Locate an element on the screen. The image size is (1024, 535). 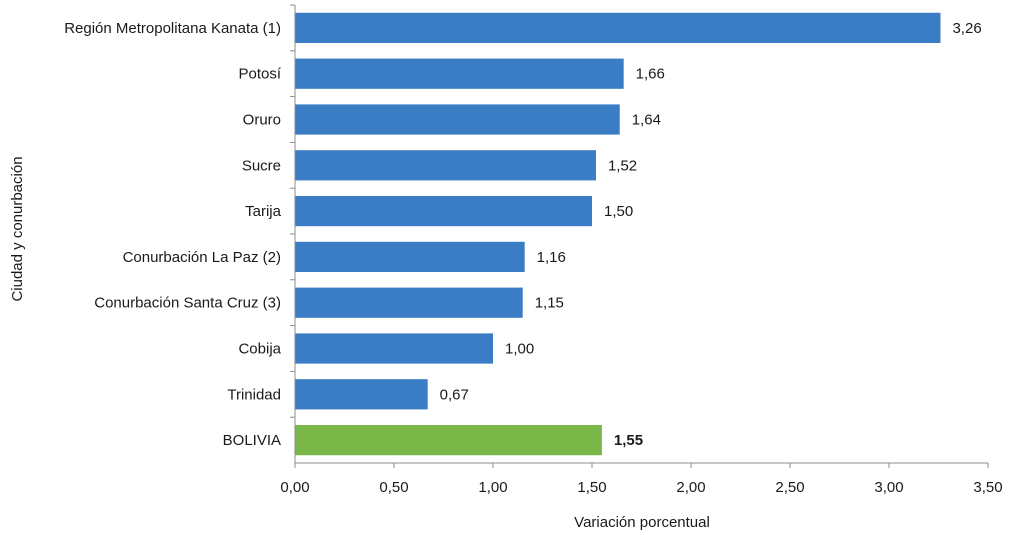
data-label-1: 1,66 is located at coordinates (650, 74).